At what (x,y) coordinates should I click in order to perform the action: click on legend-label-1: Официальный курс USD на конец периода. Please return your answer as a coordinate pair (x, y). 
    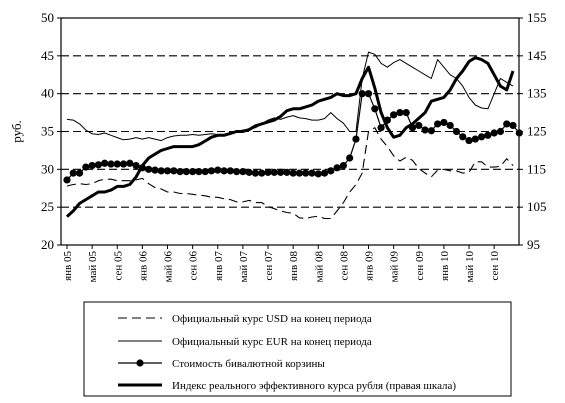
    Looking at the image, I should click on (272, 319).